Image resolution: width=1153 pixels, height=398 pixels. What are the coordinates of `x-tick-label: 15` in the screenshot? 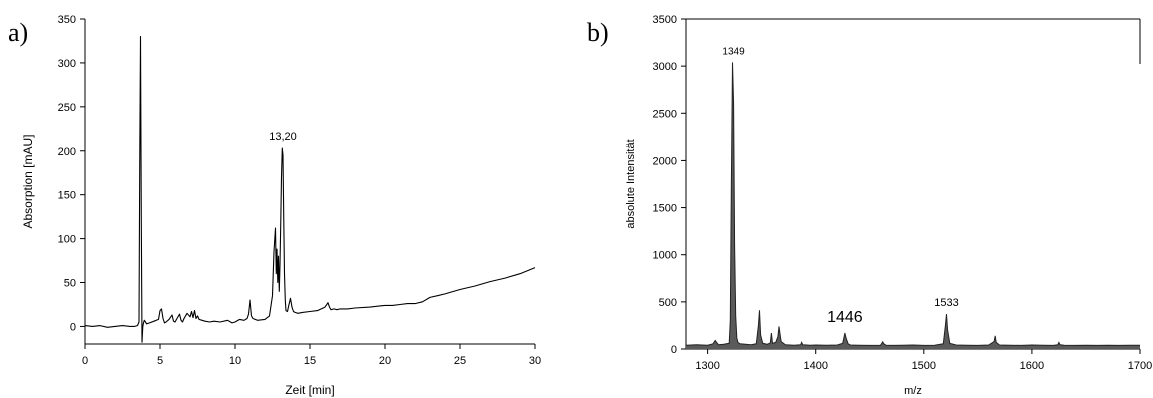 It's located at (310, 361).